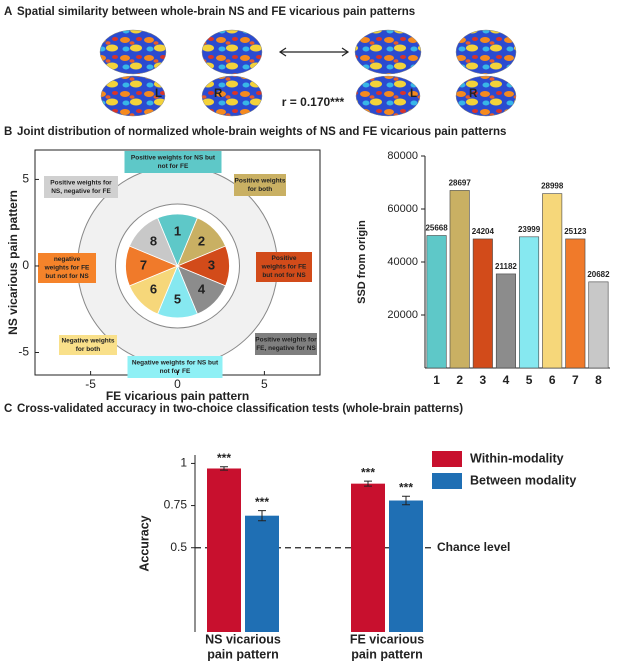 The height and width of the screenshot is (665, 617). I want to click on count-label: 20682, so click(598, 274).